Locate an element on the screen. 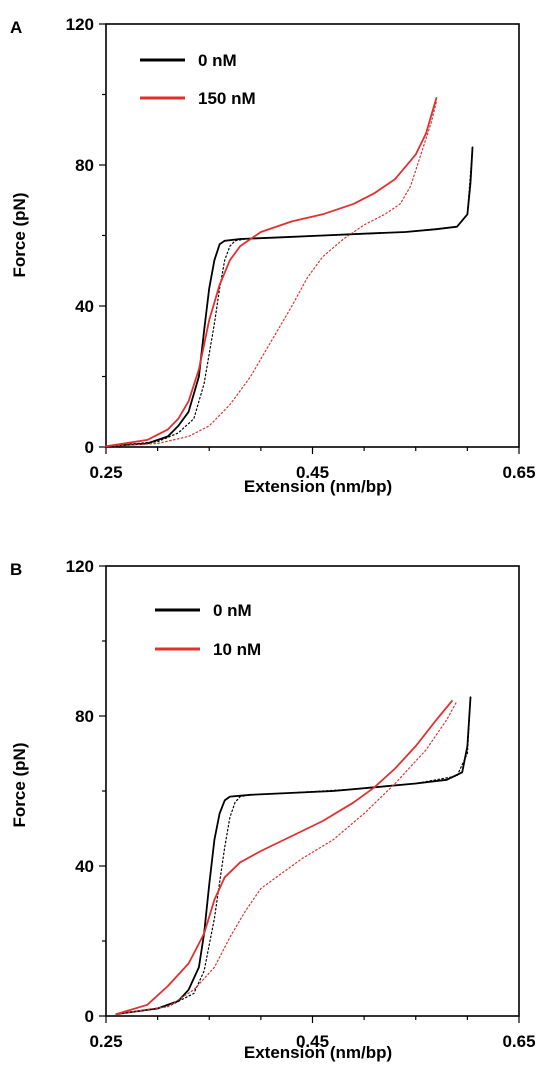  panel-a-x-tick-label: 0.45 is located at coordinates (312, 472).